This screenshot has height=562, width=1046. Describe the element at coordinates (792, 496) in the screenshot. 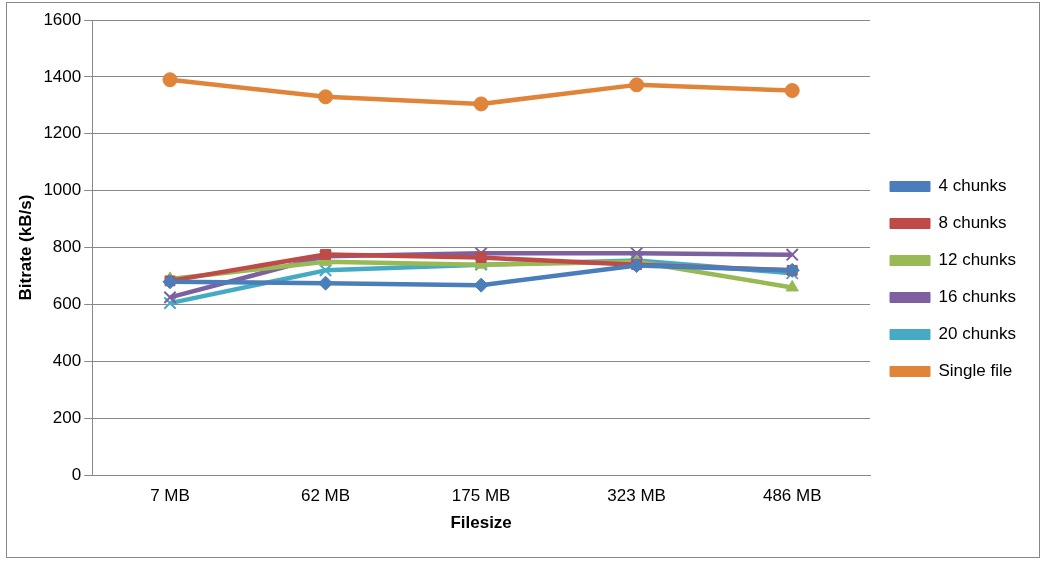

I see `x-tick-label: 486 MB` at that location.